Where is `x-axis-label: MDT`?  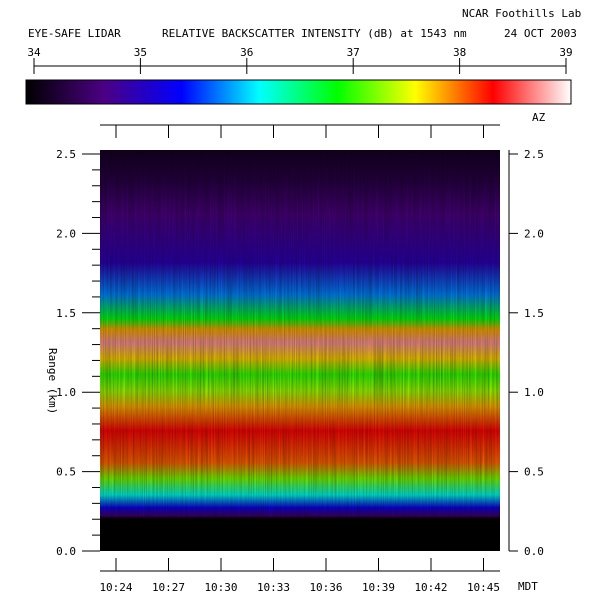
x-axis-label: MDT is located at coordinates (528, 586).